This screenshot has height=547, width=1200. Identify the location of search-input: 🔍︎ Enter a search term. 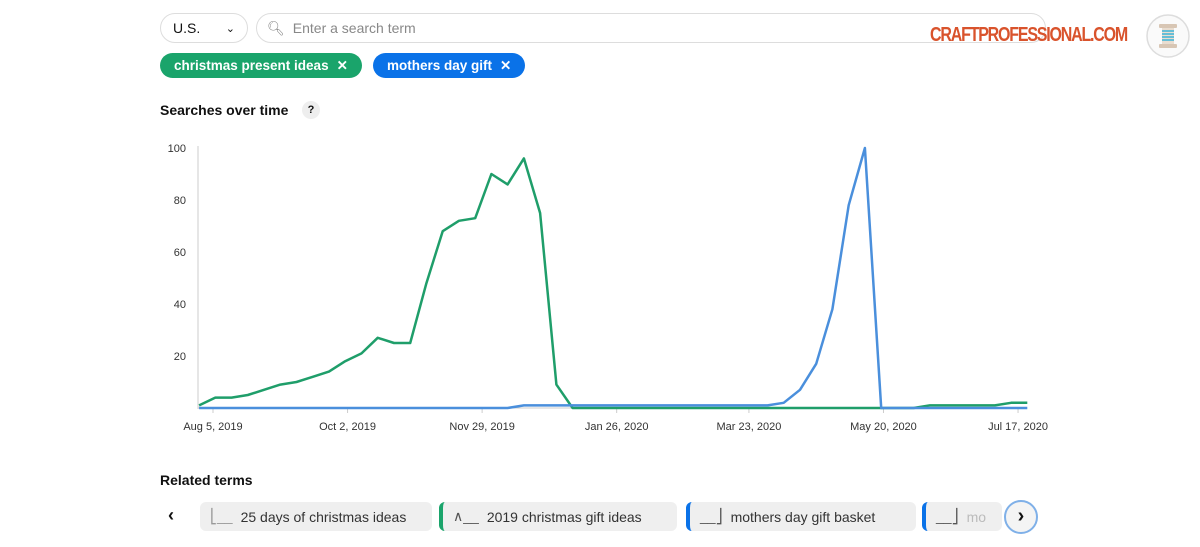
(651, 28).